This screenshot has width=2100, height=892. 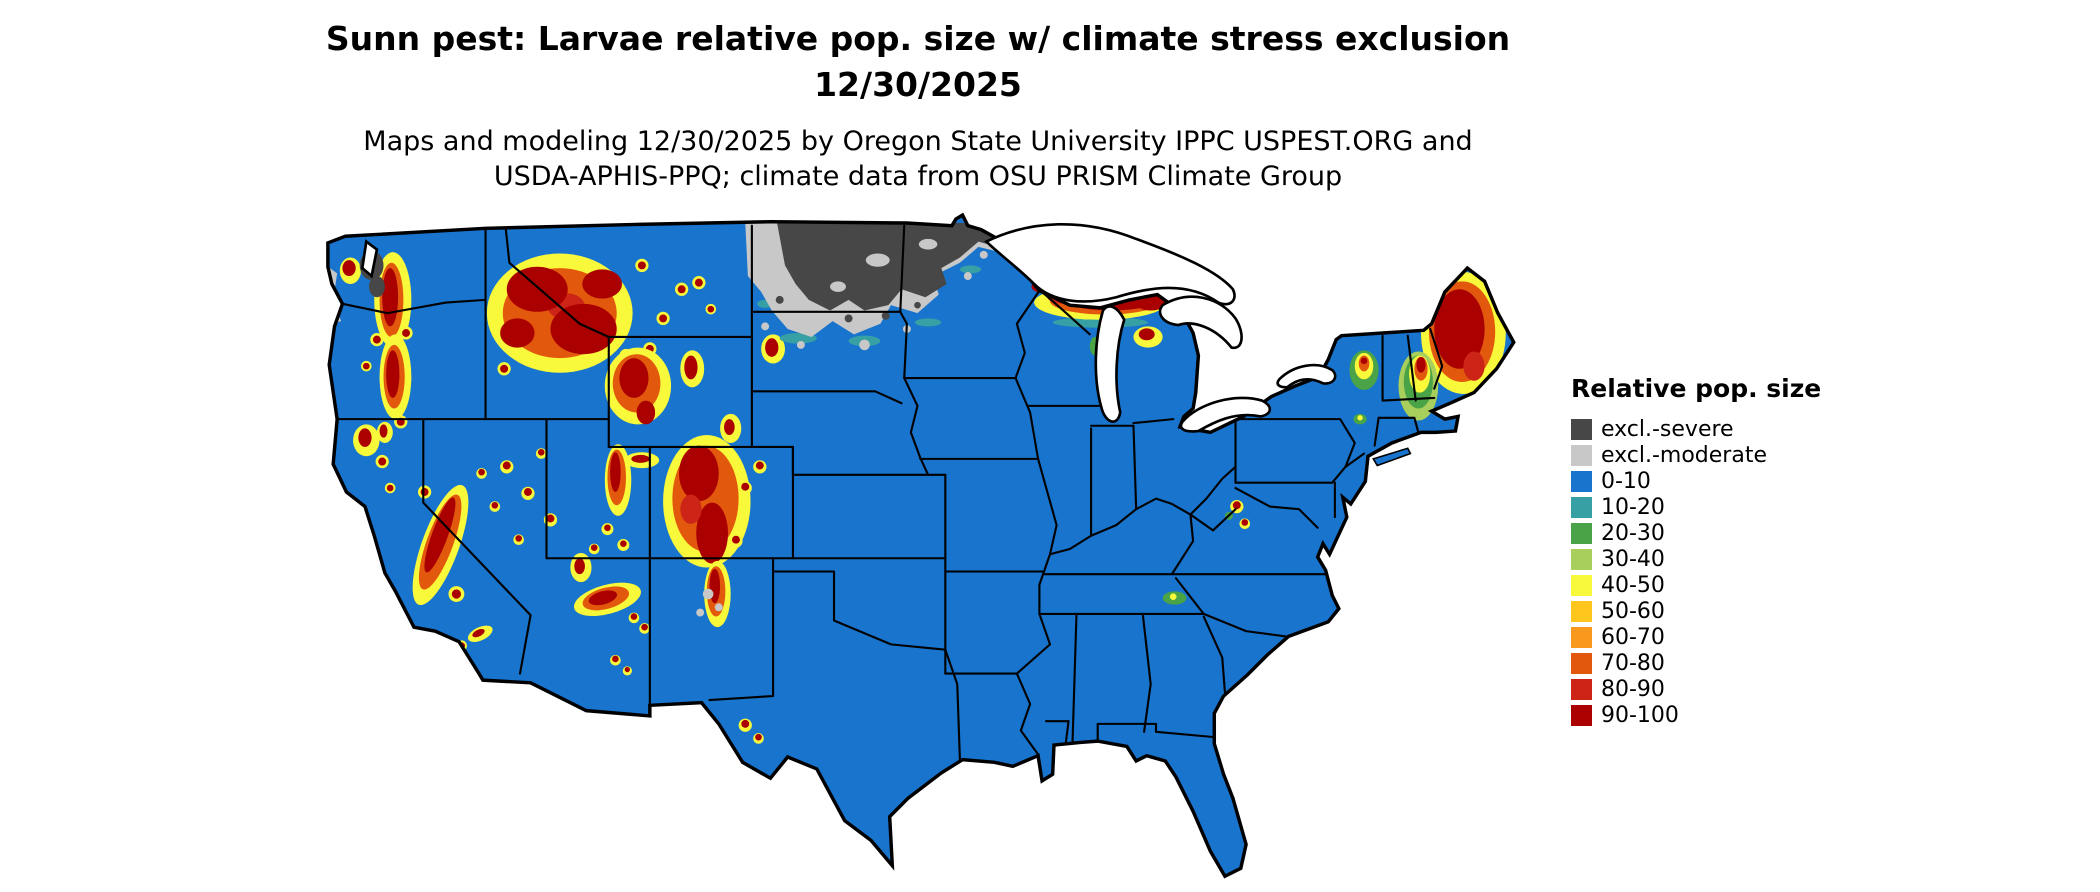 I want to click on legend-item-label: 50-60, so click(x=1633, y=611).